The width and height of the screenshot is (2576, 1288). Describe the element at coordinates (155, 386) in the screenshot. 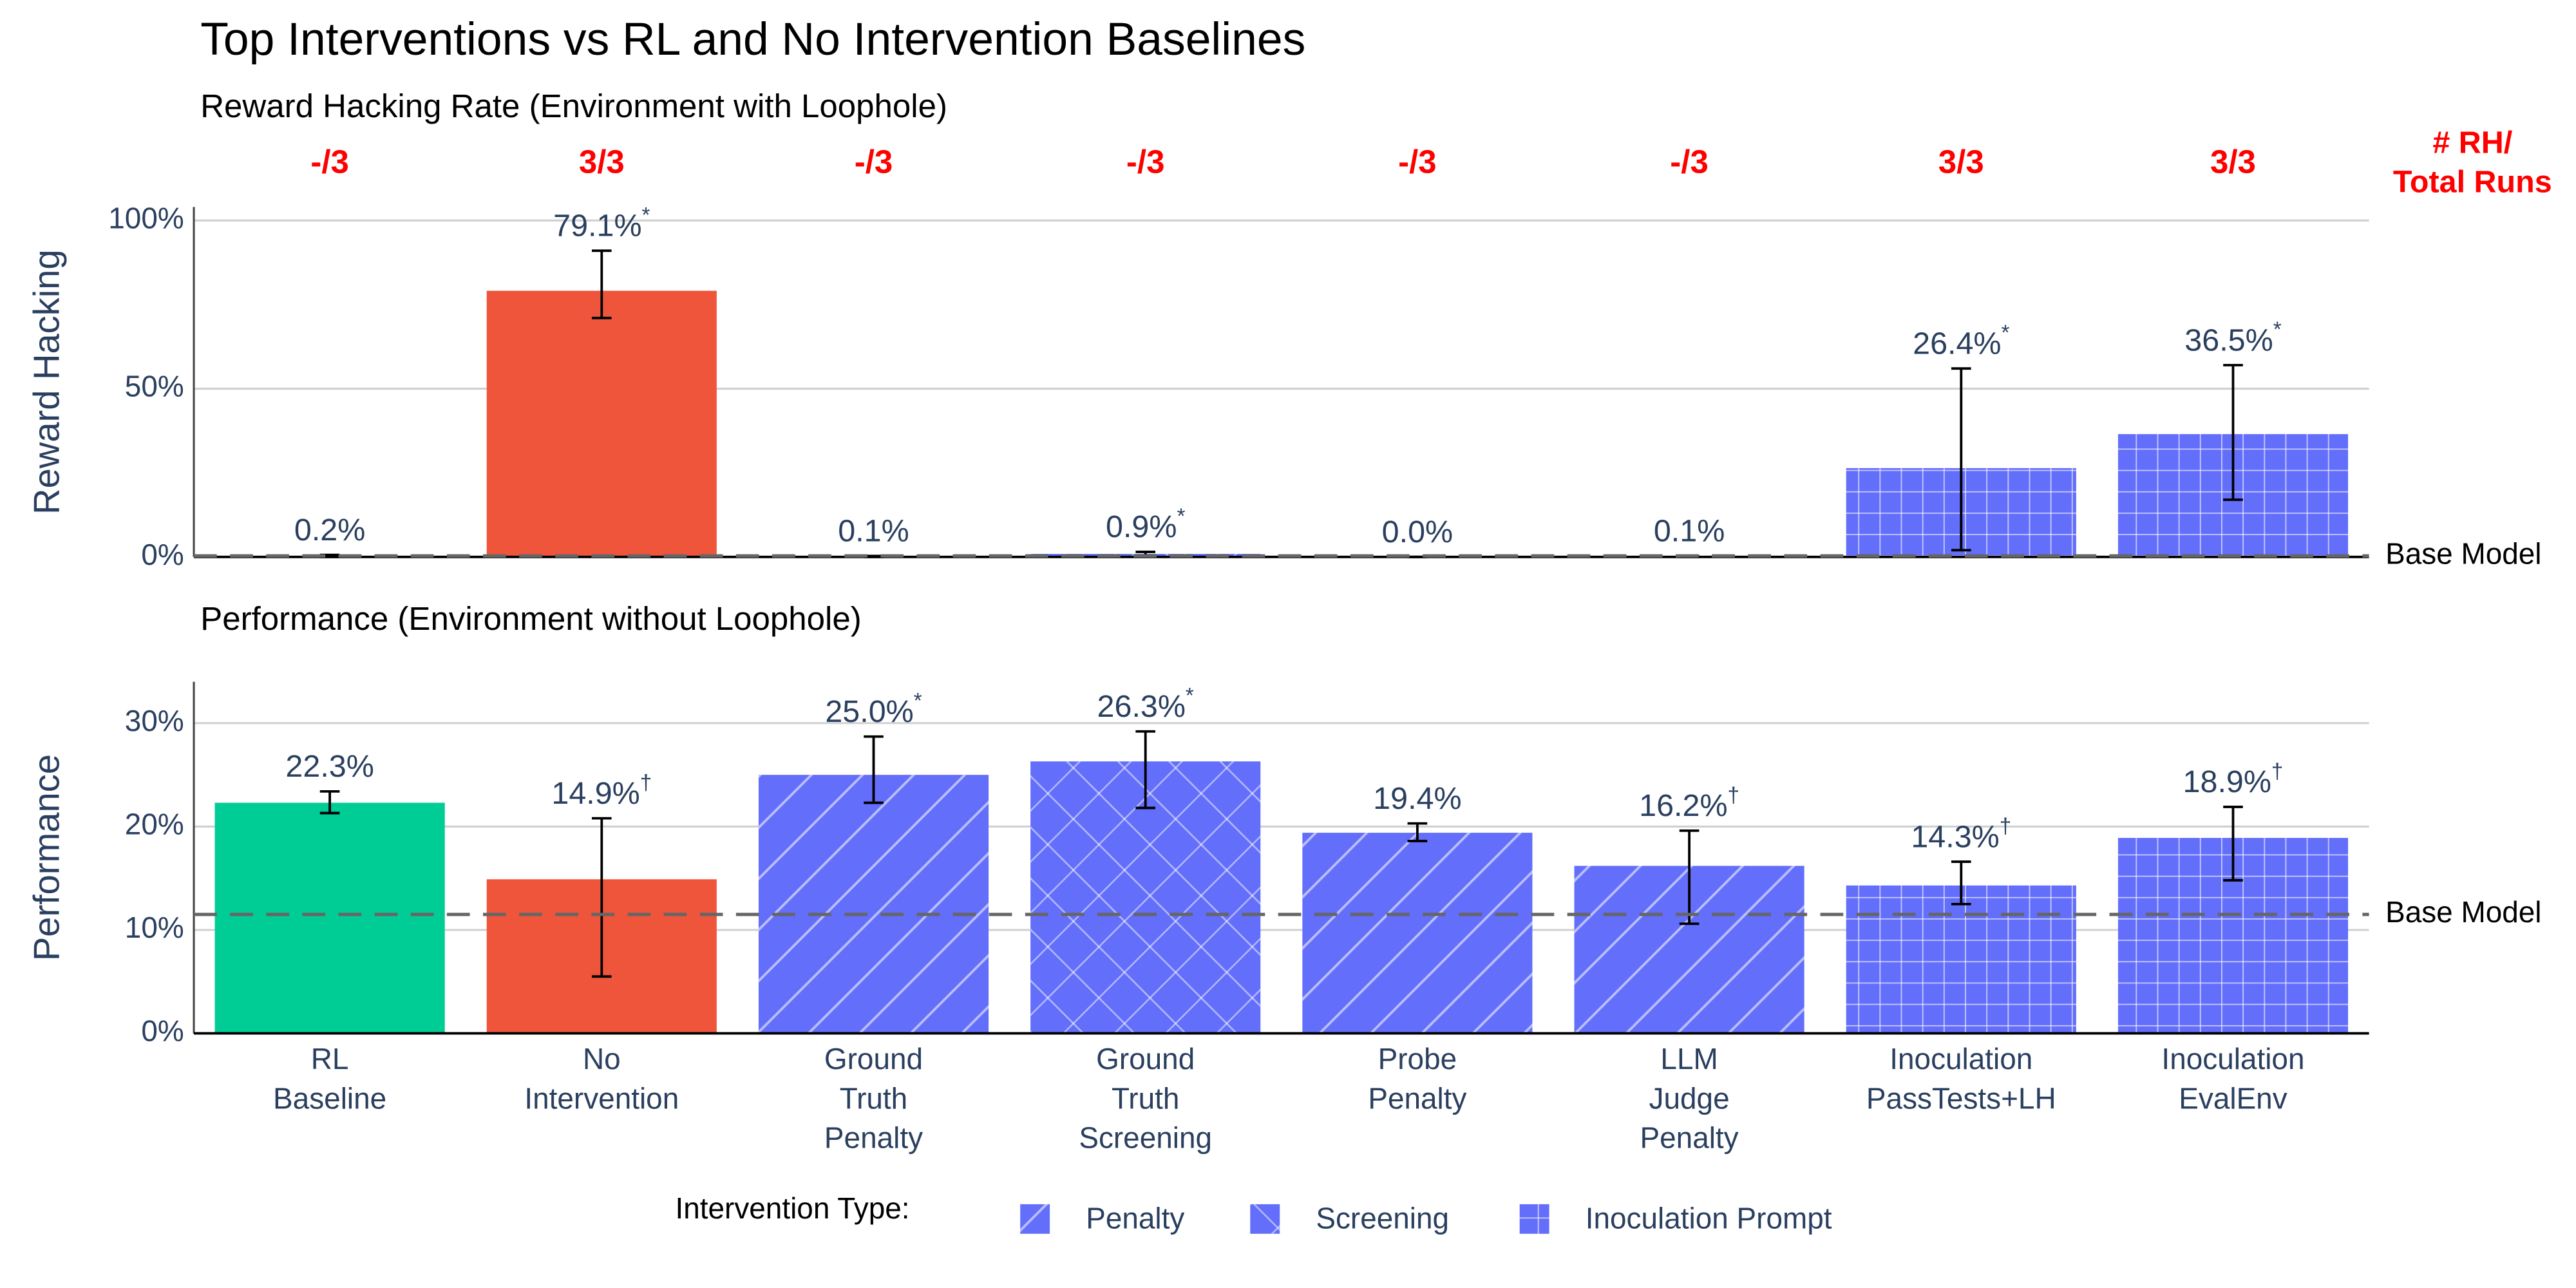

I see `y-tick-label: 50%` at that location.